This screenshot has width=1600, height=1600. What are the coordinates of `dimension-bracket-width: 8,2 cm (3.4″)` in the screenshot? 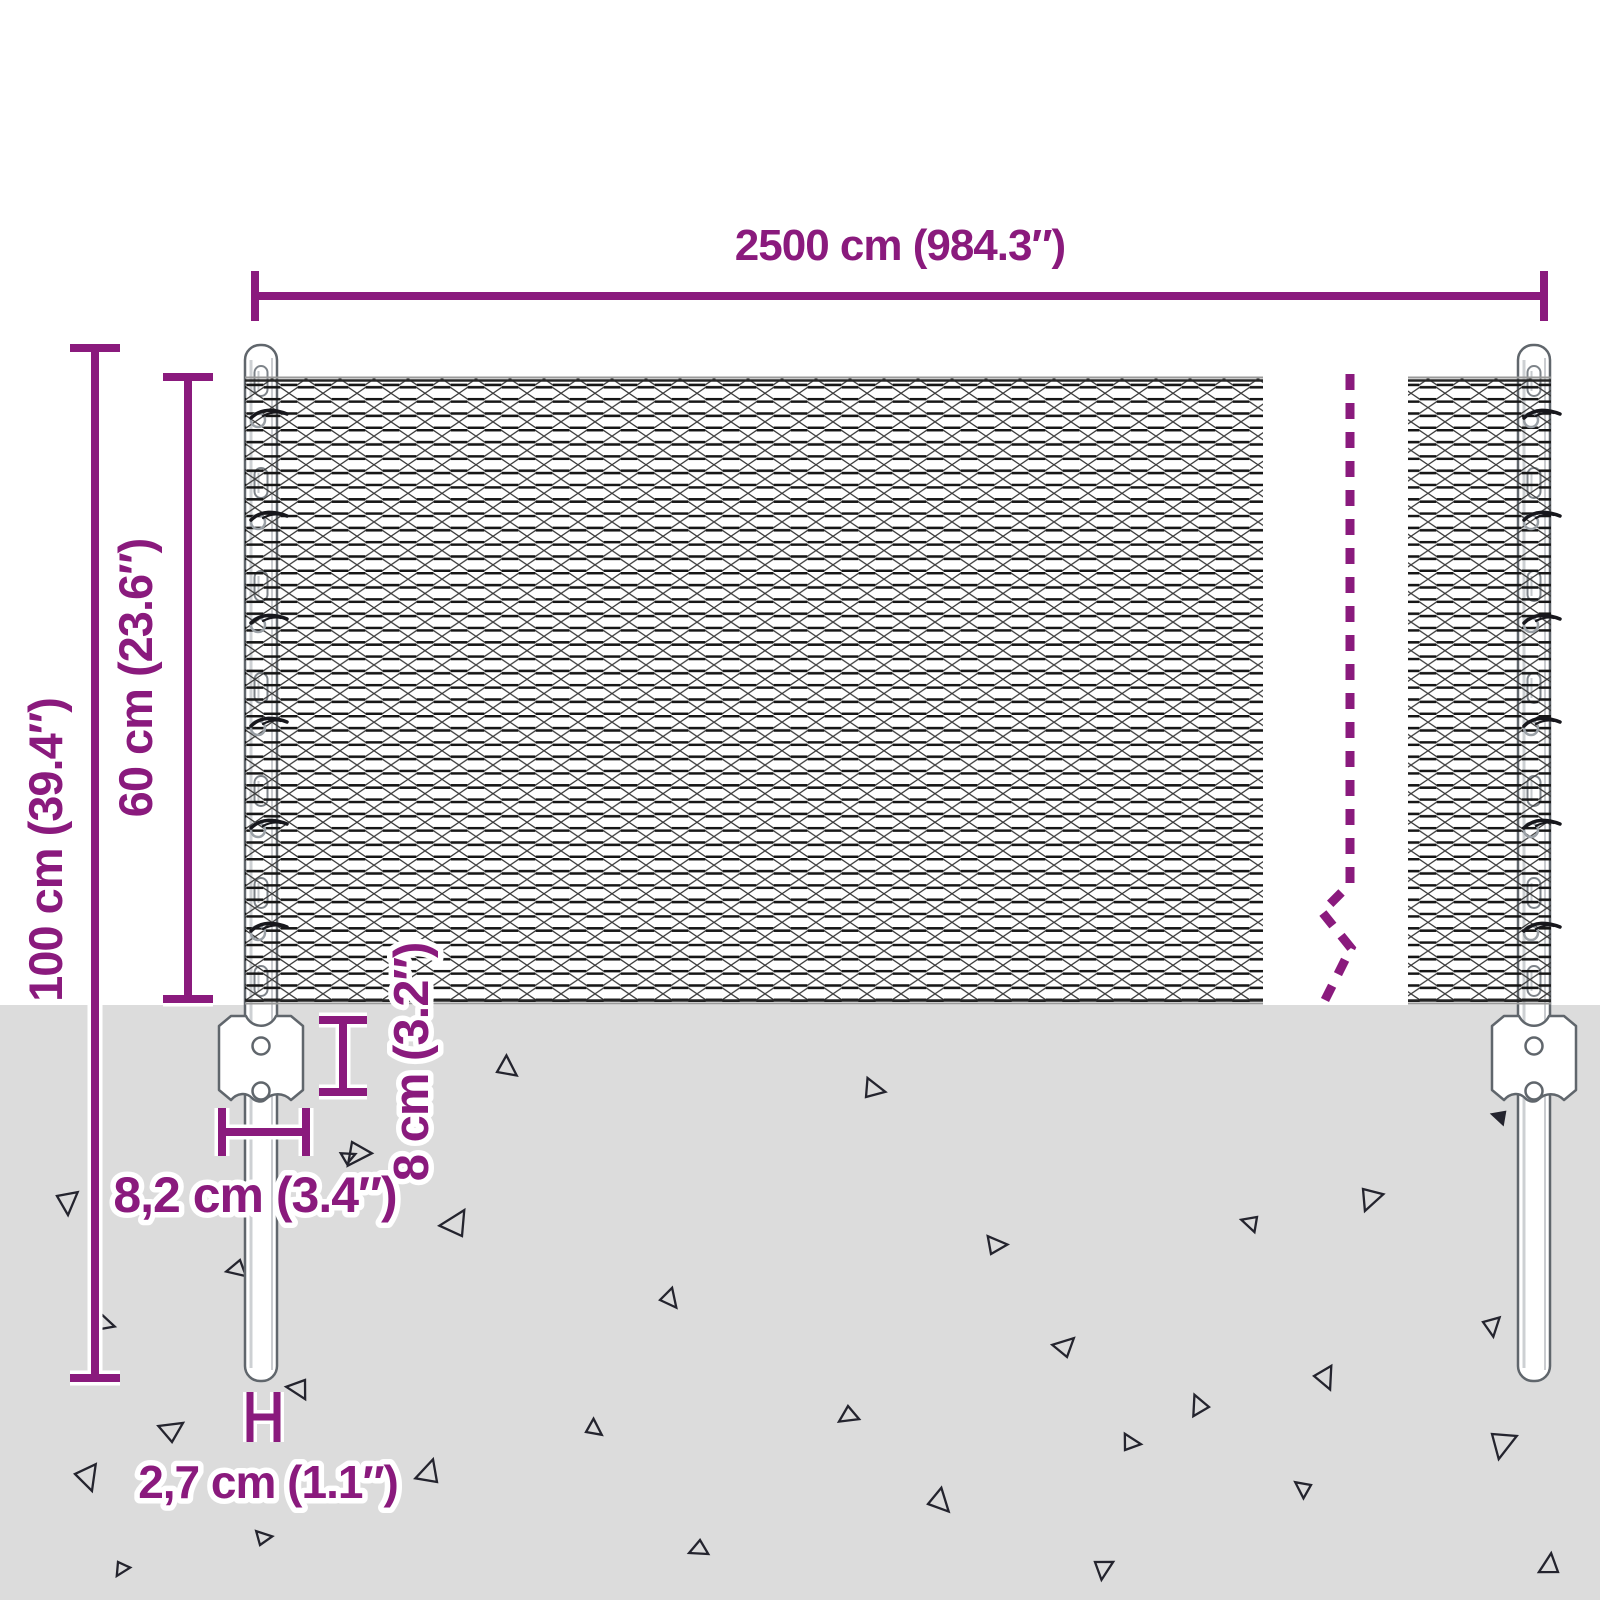 It's located at (255, 1168).